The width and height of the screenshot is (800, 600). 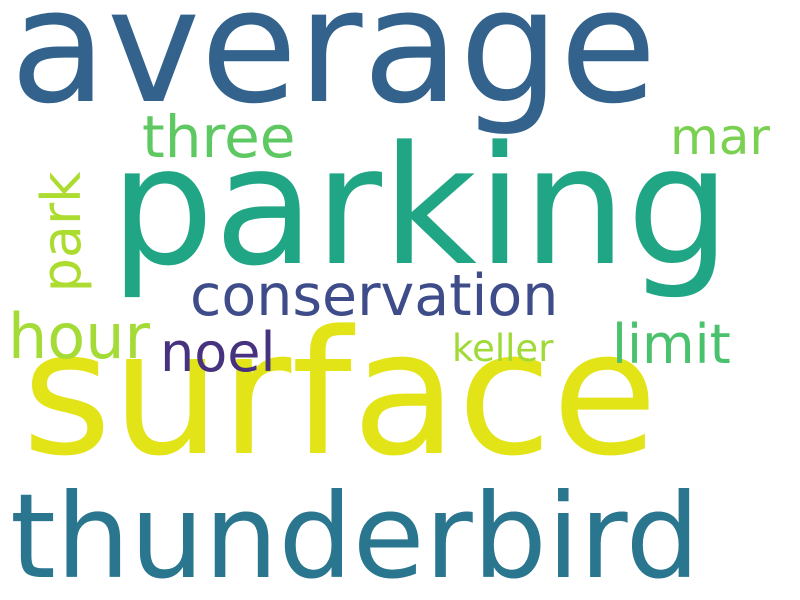 What do you see at coordinates (219, 137) in the screenshot?
I see `word-three: three` at bounding box center [219, 137].